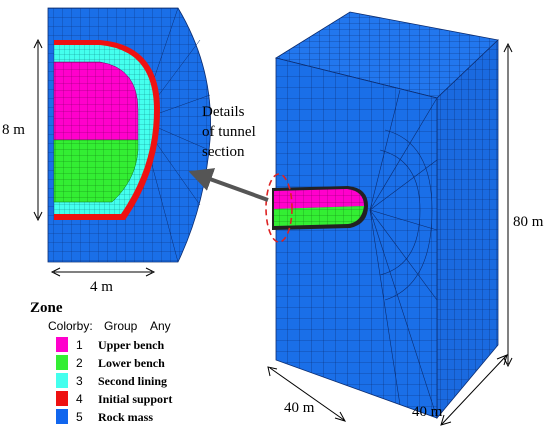 This screenshot has height=431, width=550. I want to click on detail-width-dimension, so click(103, 272).